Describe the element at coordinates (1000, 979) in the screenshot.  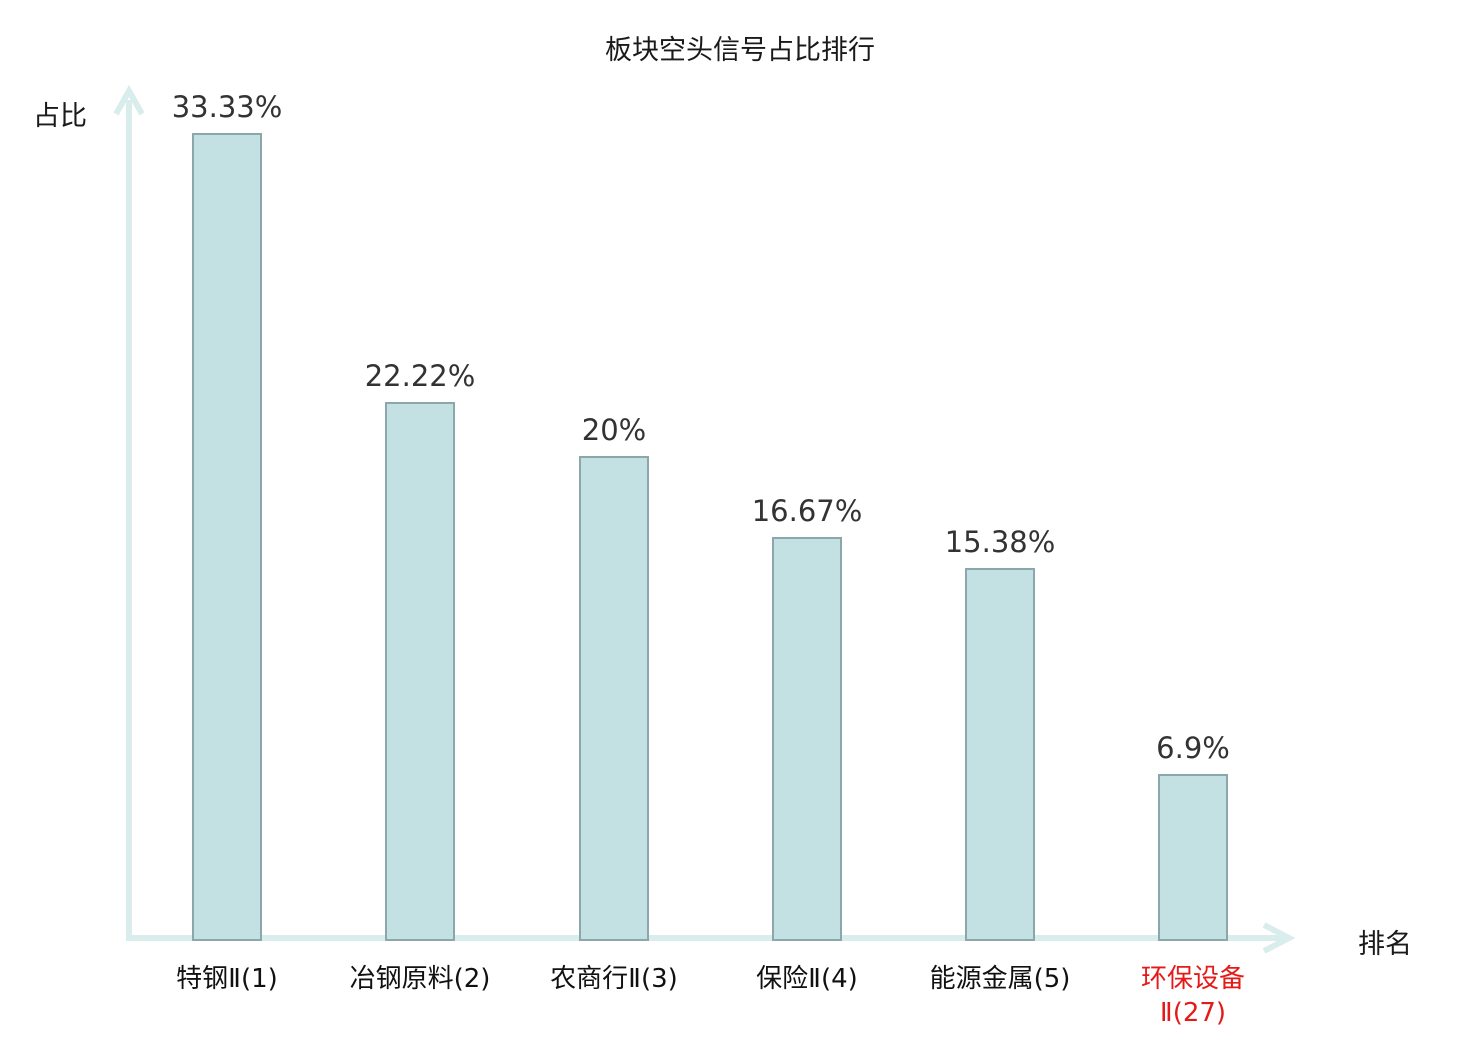
I see `category-label: 能源金属(5)` at that location.